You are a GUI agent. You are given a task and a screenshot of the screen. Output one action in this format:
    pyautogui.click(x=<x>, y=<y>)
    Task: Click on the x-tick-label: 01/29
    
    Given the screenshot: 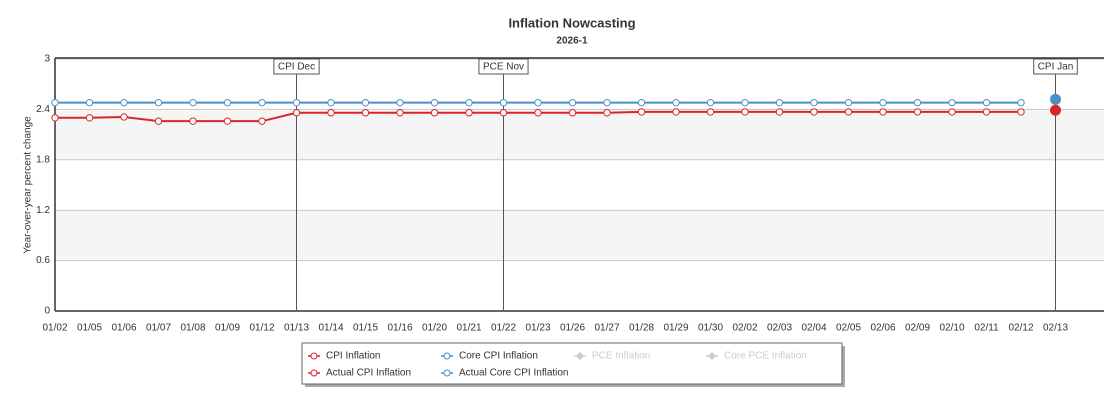 What is the action you would take?
    pyautogui.click(x=675, y=328)
    